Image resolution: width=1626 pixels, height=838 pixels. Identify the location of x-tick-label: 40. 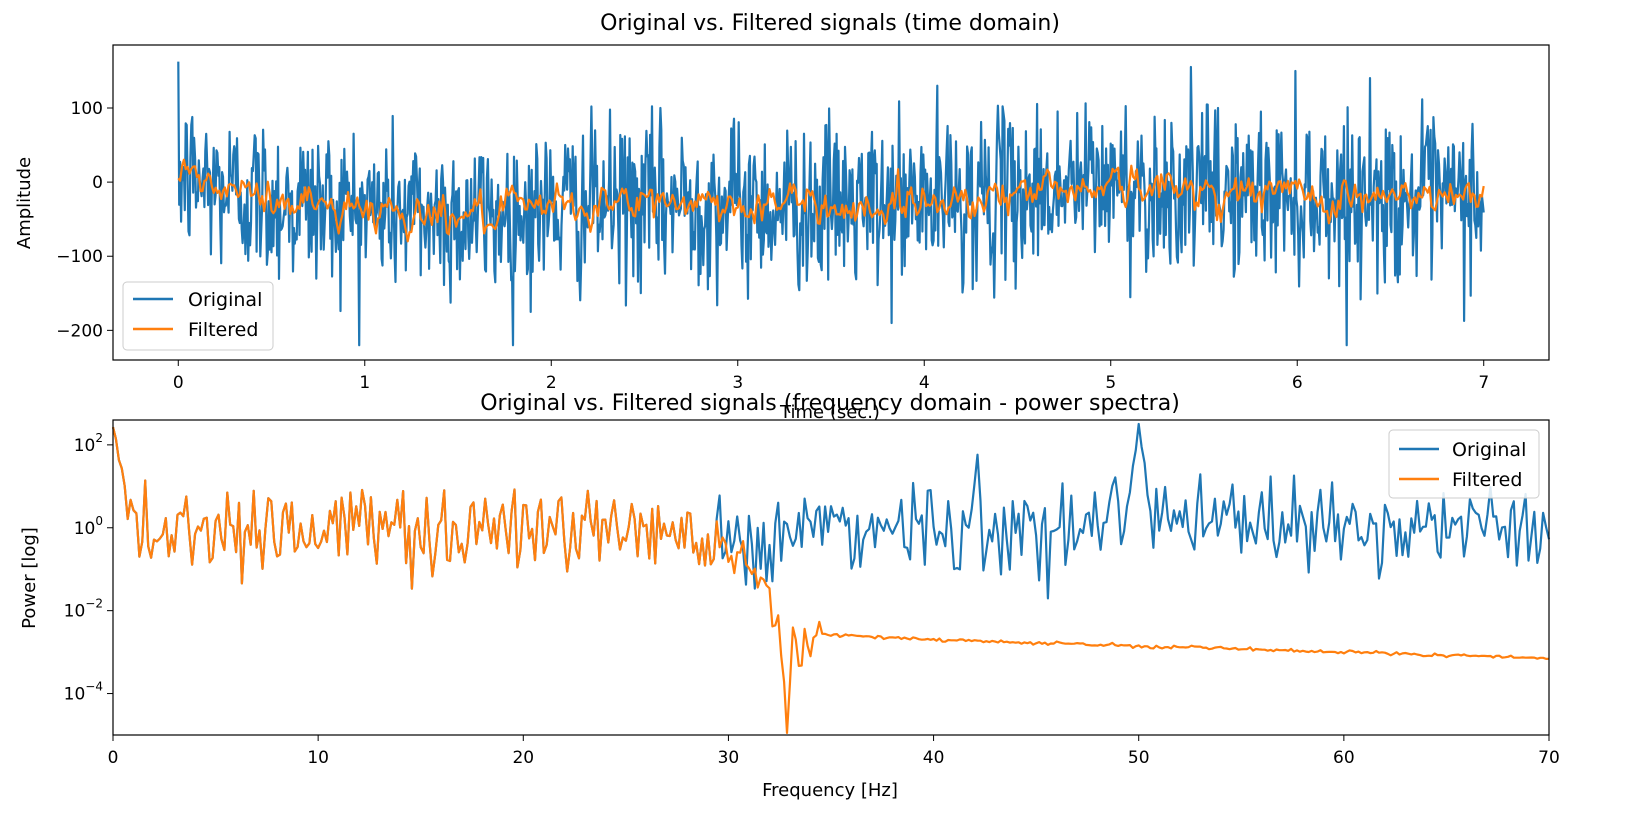
(934, 758).